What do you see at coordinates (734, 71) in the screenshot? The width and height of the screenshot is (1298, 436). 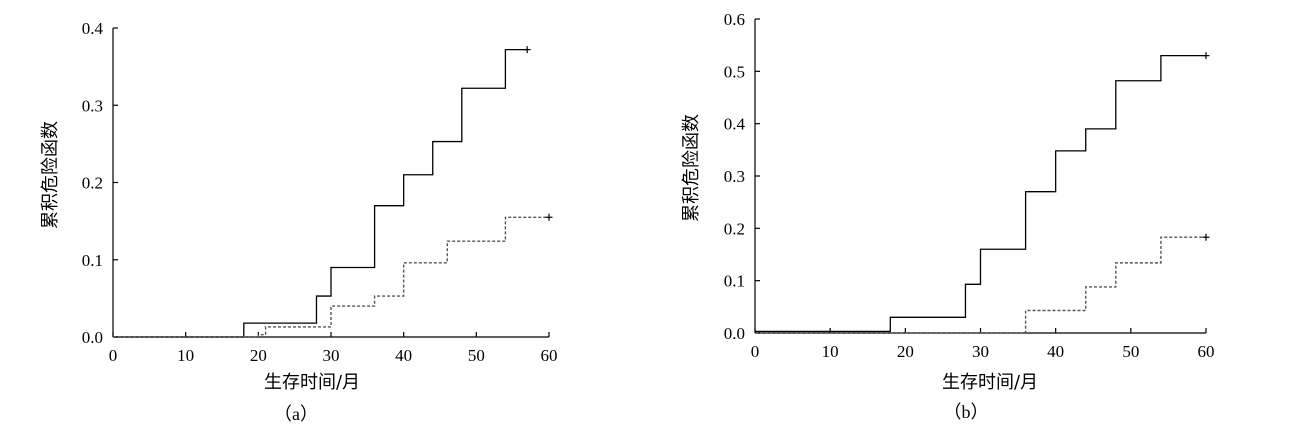 I see `y-tick-label: 0.5` at bounding box center [734, 71].